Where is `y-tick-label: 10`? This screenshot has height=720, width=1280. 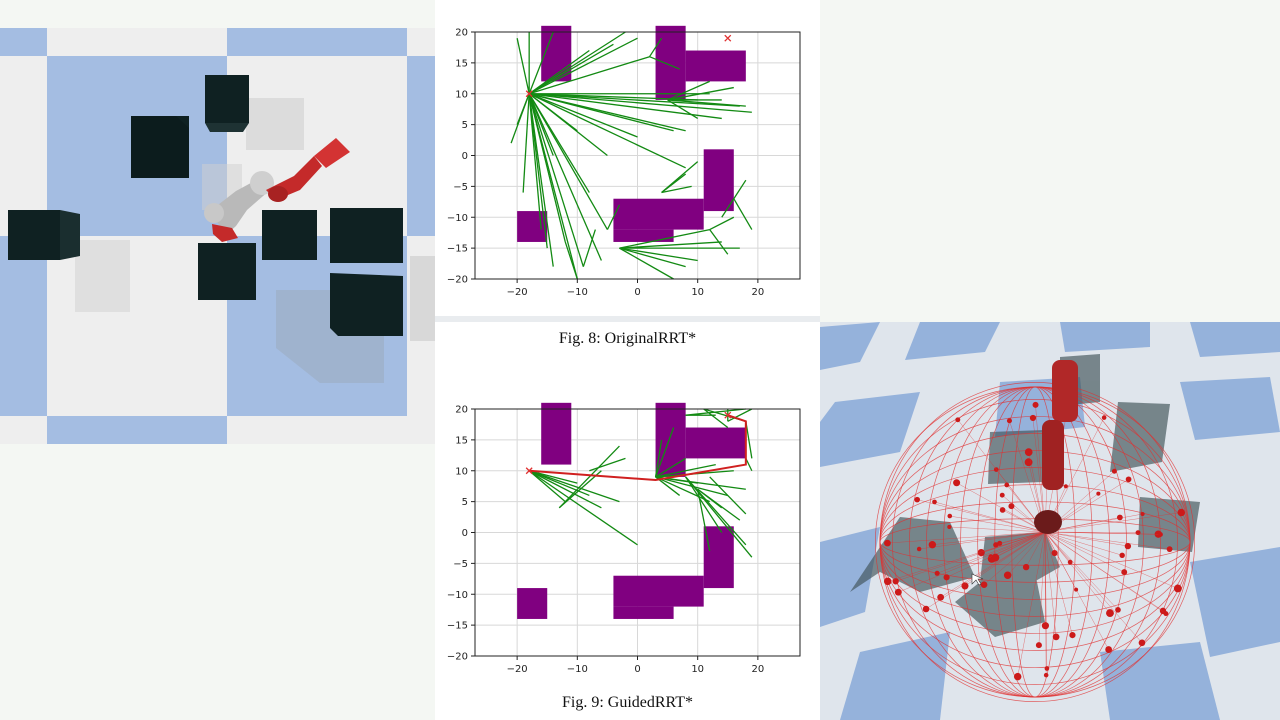
y-tick-label: 10 is located at coordinates (461, 94).